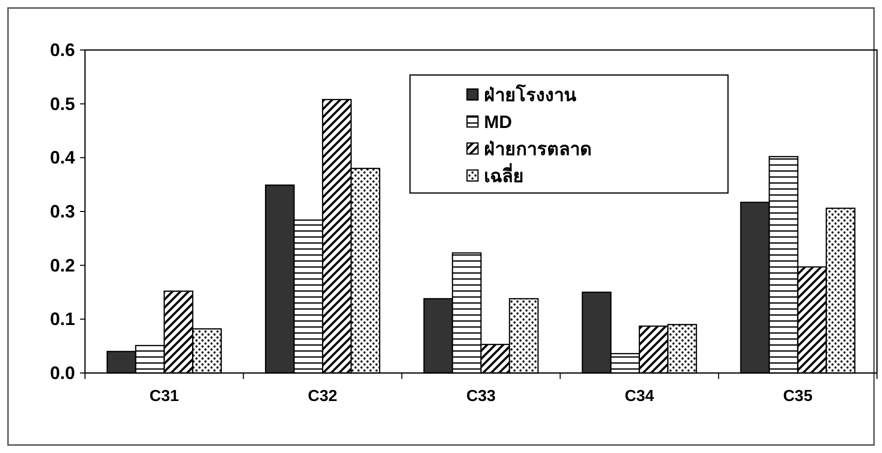  What do you see at coordinates (481, 396) in the screenshot?
I see `x-tick-label: C33` at bounding box center [481, 396].